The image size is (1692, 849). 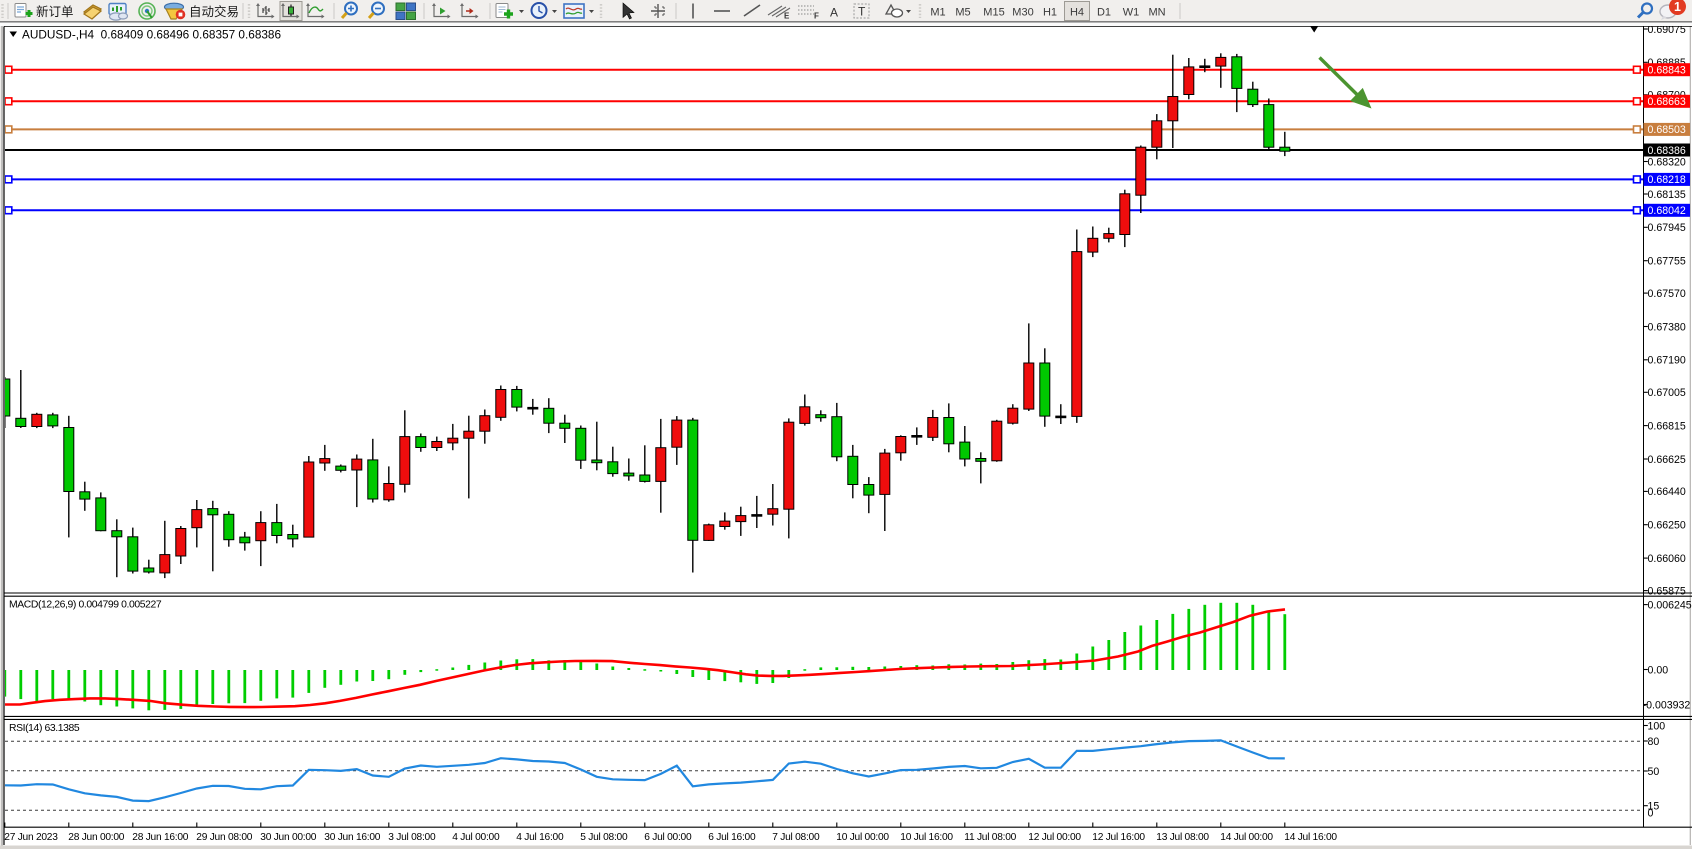 I want to click on svg-text: 13 Jul 08:00, so click(x=1182, y=837).